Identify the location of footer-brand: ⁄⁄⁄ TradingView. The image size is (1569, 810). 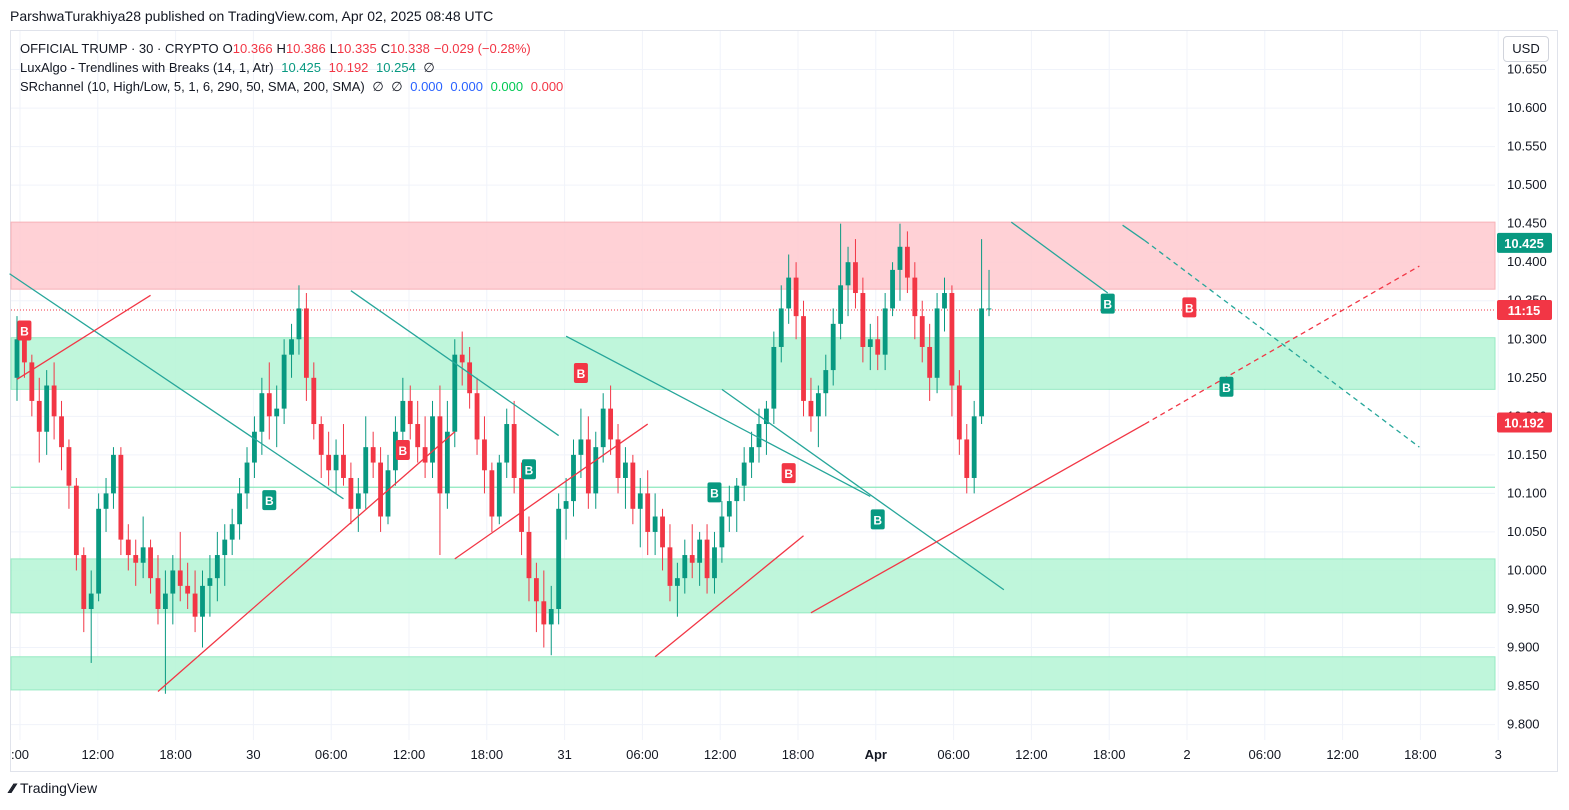
(53, 788).